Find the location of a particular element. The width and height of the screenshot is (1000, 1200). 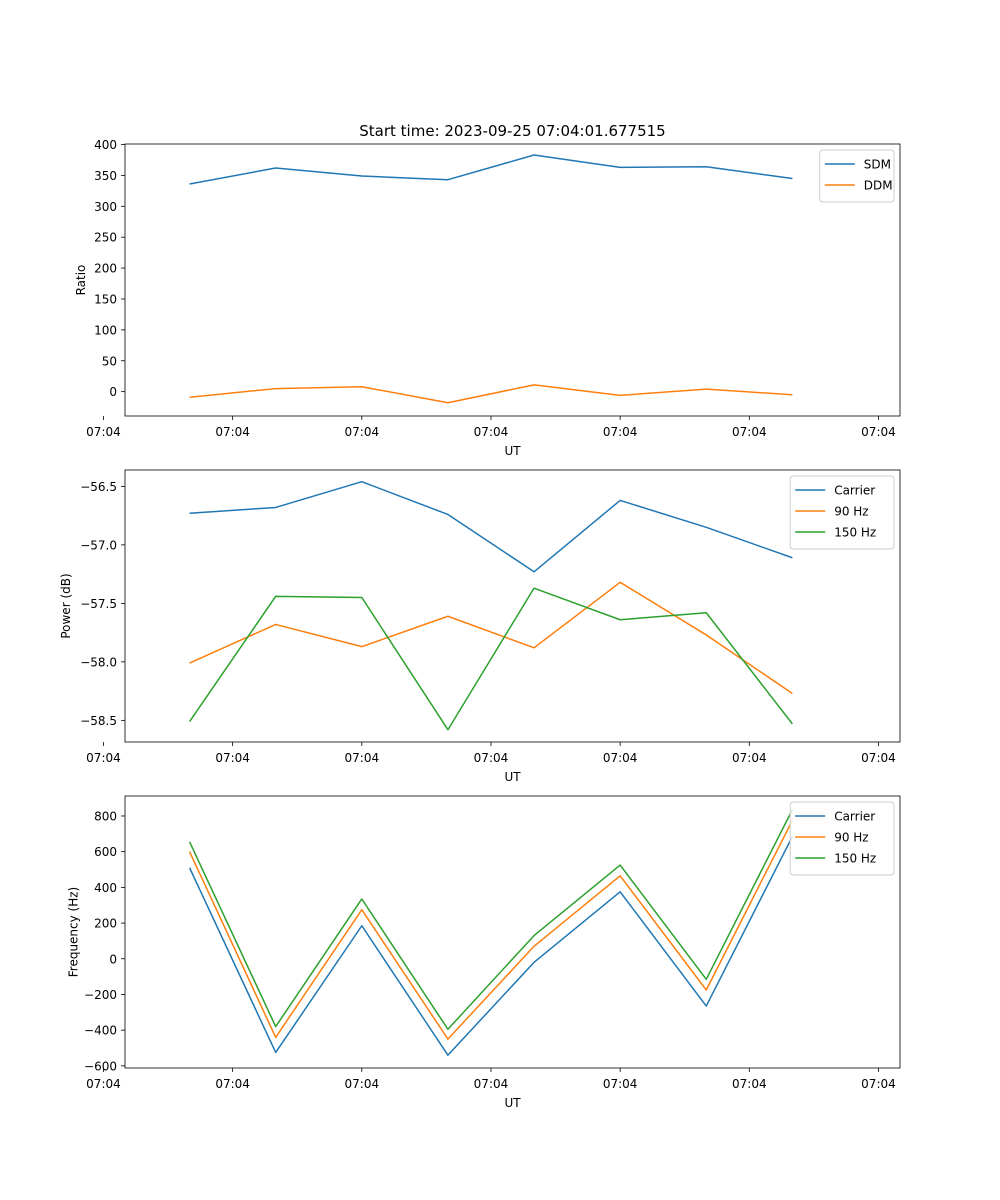

y-tick-label: 50 is located at coordinates (109, 361).